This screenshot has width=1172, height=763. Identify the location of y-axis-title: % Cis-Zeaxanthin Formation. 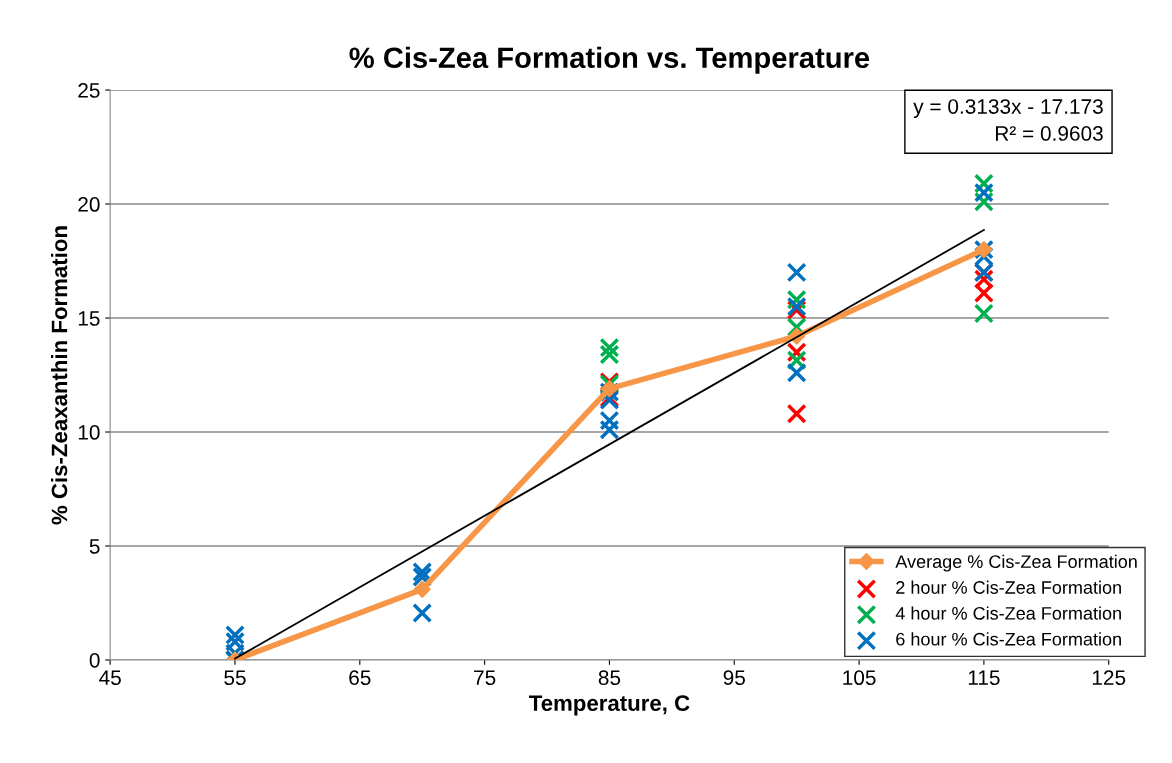
(59, 375).